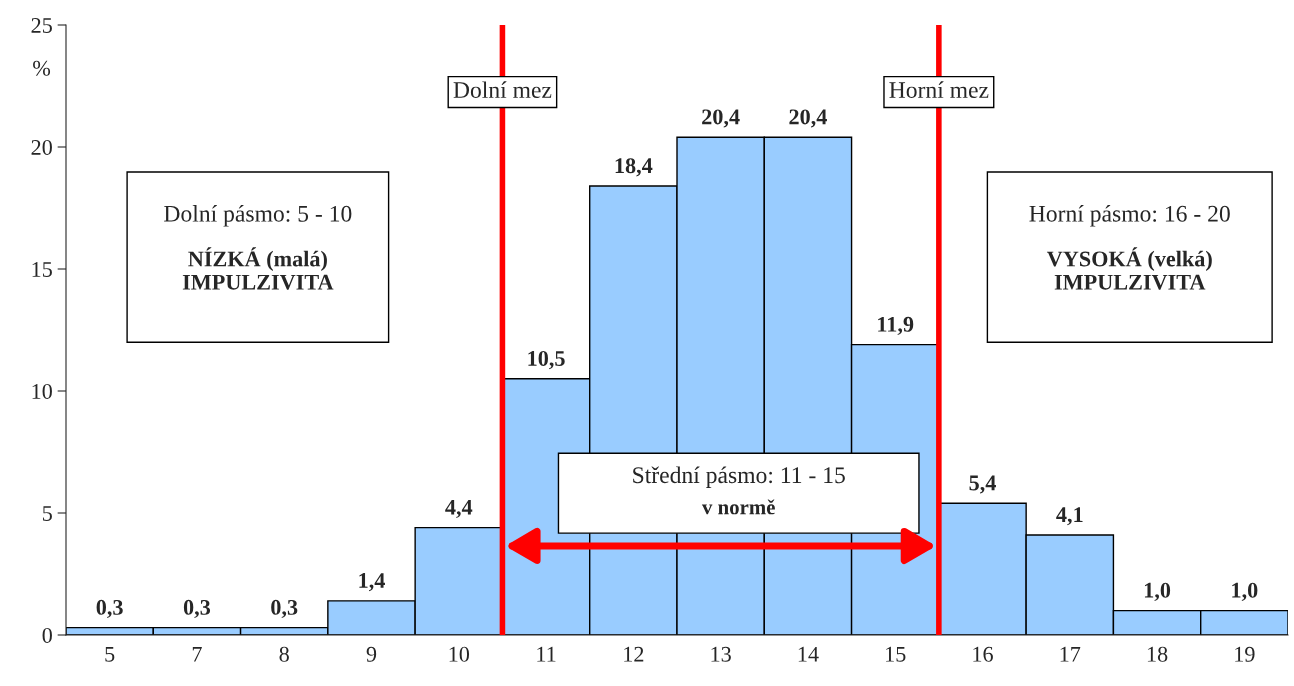 The image size is (1294, 686). I want to click on y-tick-label: 0, so click(47, 635).